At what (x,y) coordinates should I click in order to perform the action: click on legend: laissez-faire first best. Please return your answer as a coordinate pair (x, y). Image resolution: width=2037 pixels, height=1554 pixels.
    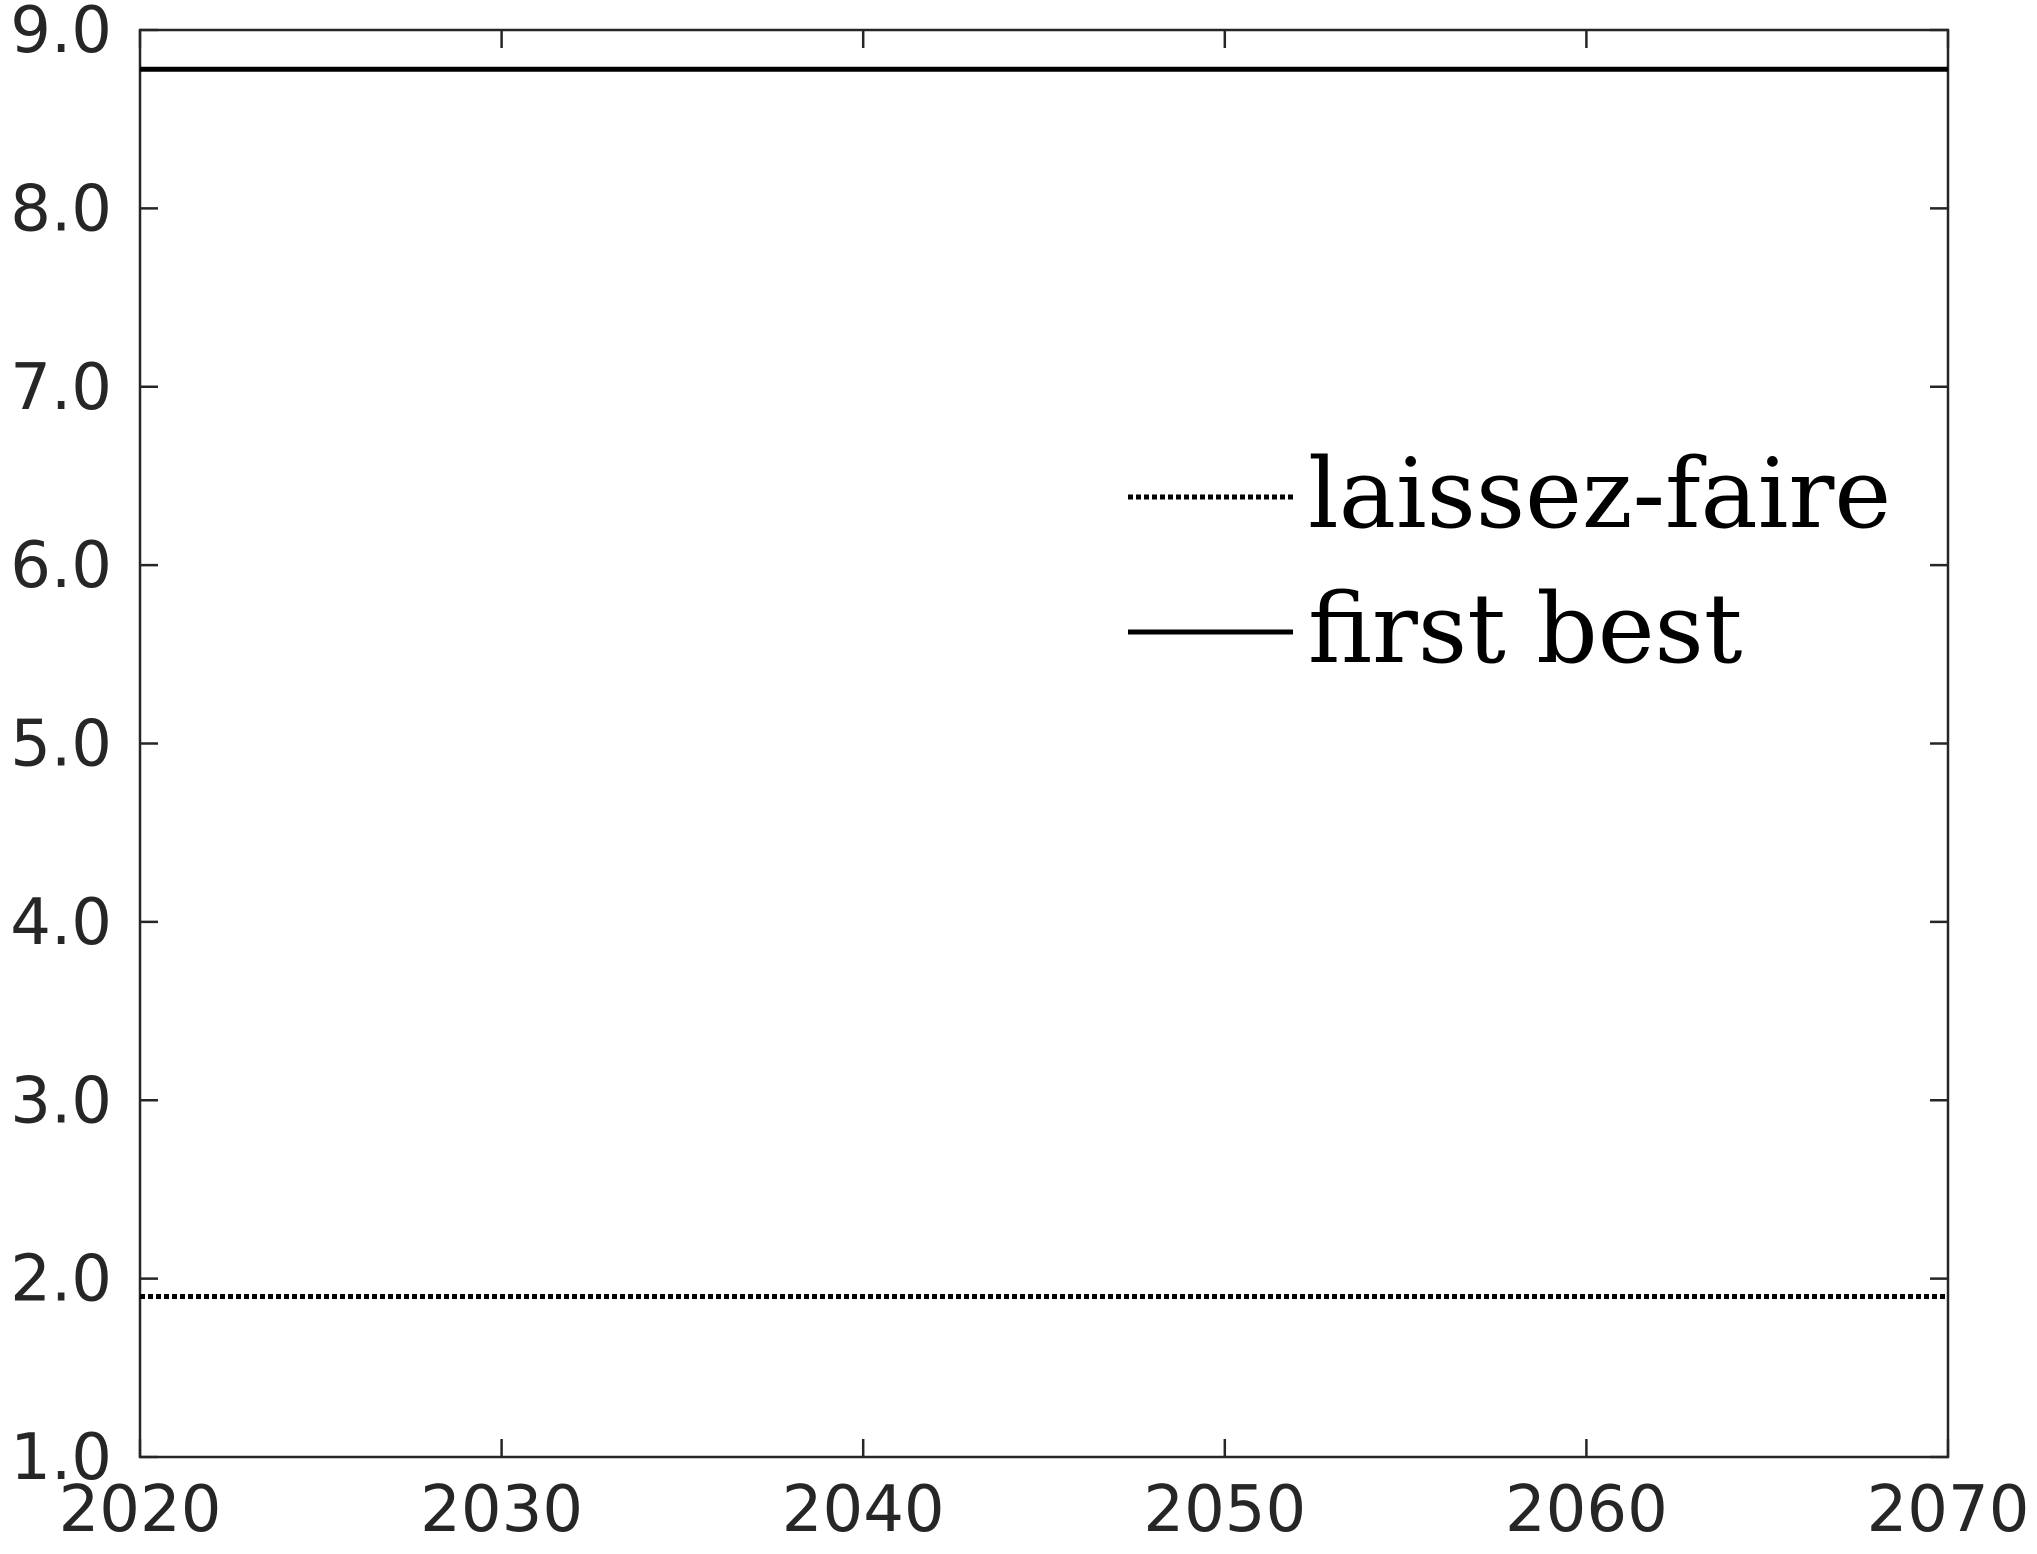
    Looking at the image, I should click on (1509, 561).